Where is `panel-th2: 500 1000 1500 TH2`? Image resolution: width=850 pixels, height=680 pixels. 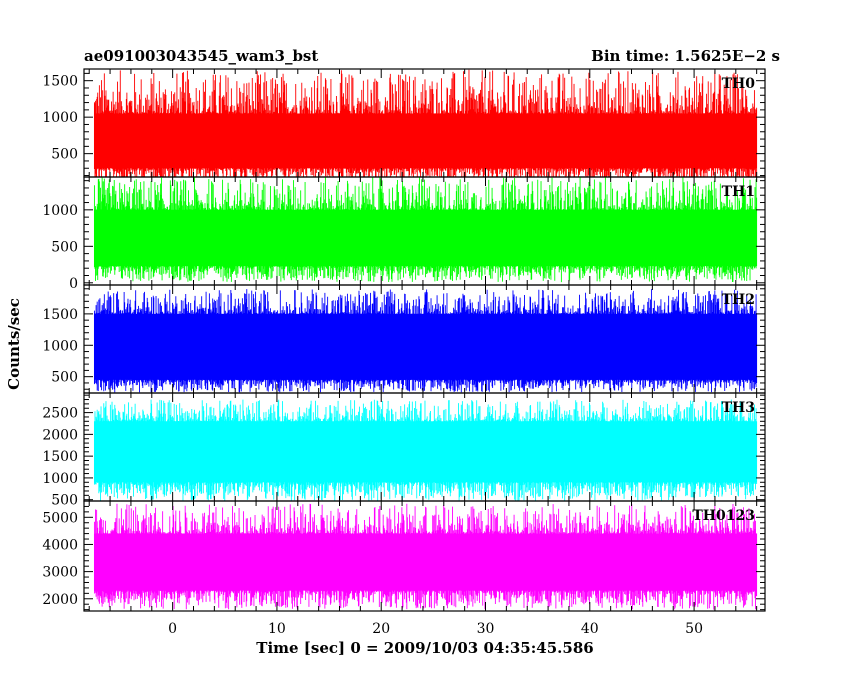
panel-th2: 500 1000 1500 TH2 is located at coordinates (404, 339).